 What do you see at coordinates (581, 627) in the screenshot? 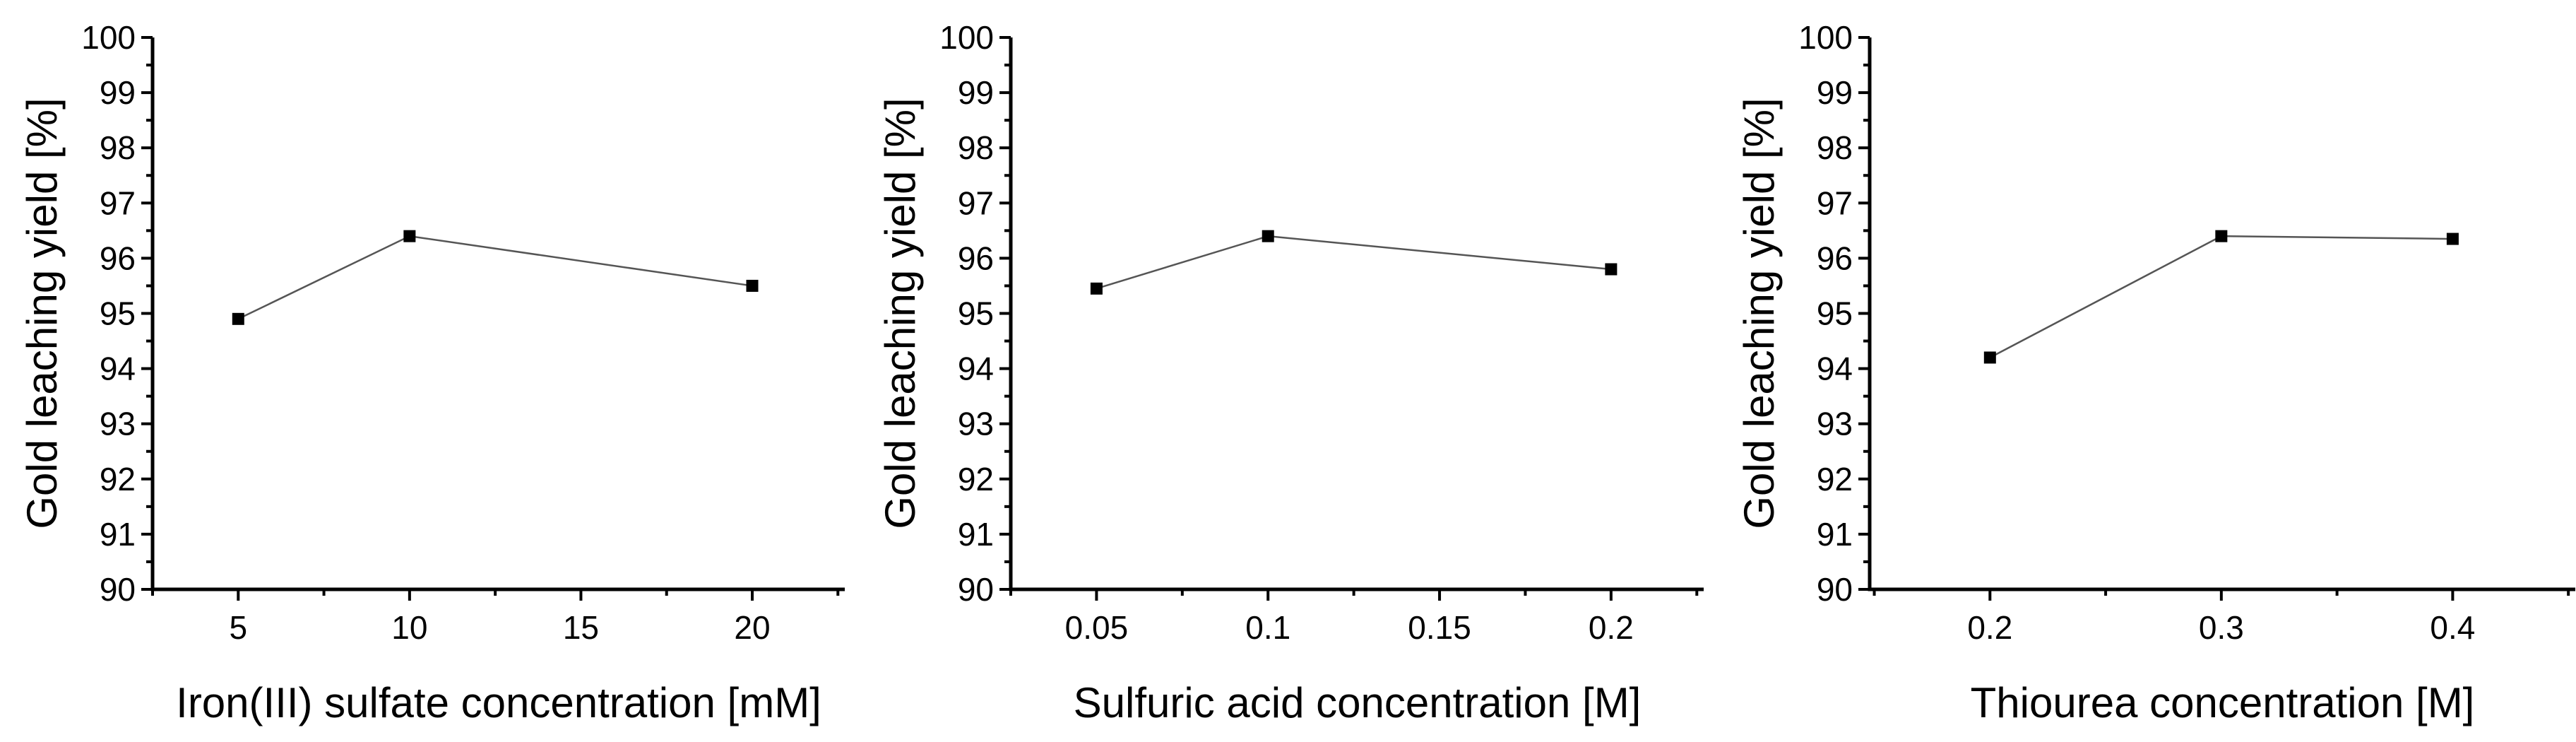
I see `x-tick-label: 15` at bounding box center [581, 627].